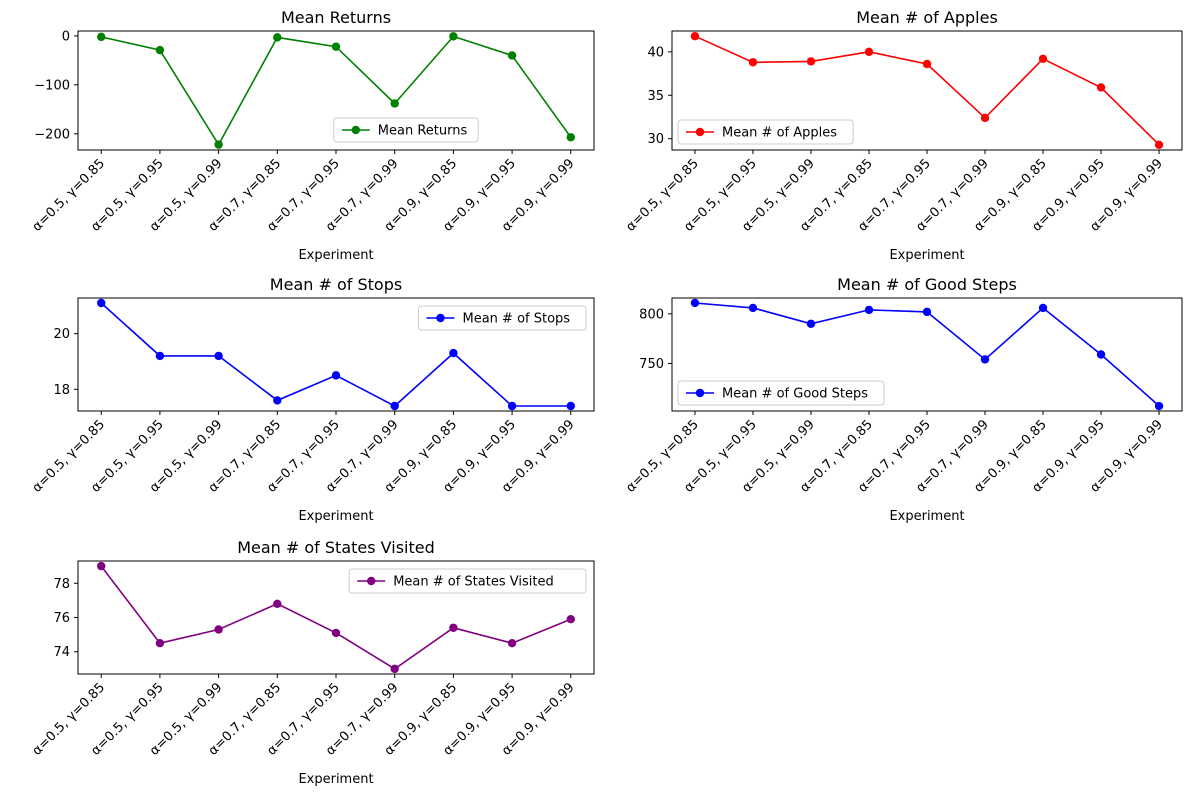 This screenshot has height=805, width=1200. I want to click on y-tick-label: 30, so click(655, 139).